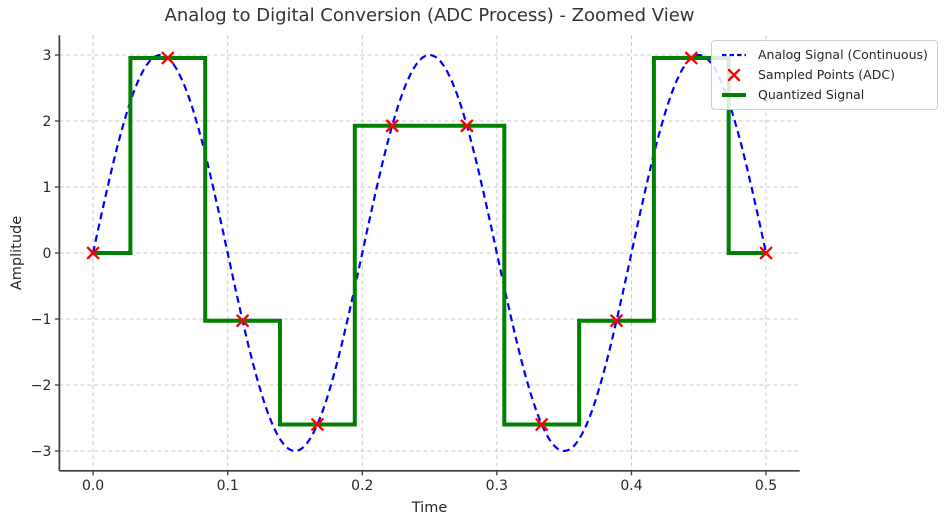 The height and width of the screenshot is (526, 950). I want to click on legend-item-label: Analog Signal (Continuous), so click(843, 54).